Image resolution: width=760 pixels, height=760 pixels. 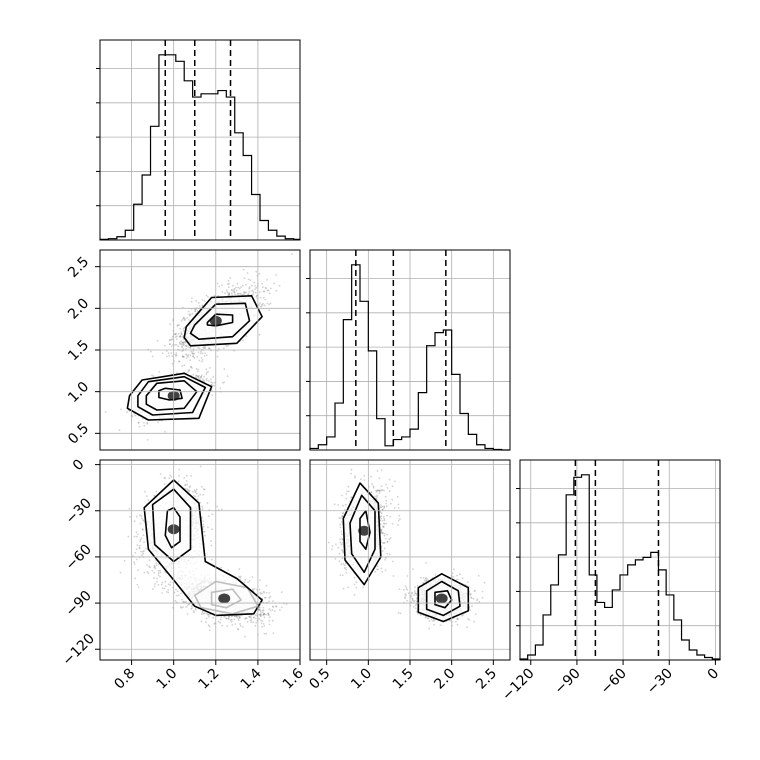 What do you see at coordinates (444, 679) in the screenshot?
I see `x-tick-label: 2.0` at bounding box center [444, 679].